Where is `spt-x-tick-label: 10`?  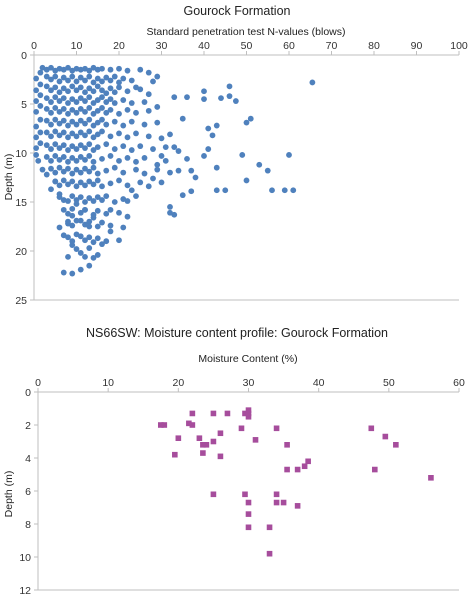 spt-x-tick-label: 10 is located at coordinates (77, 46).